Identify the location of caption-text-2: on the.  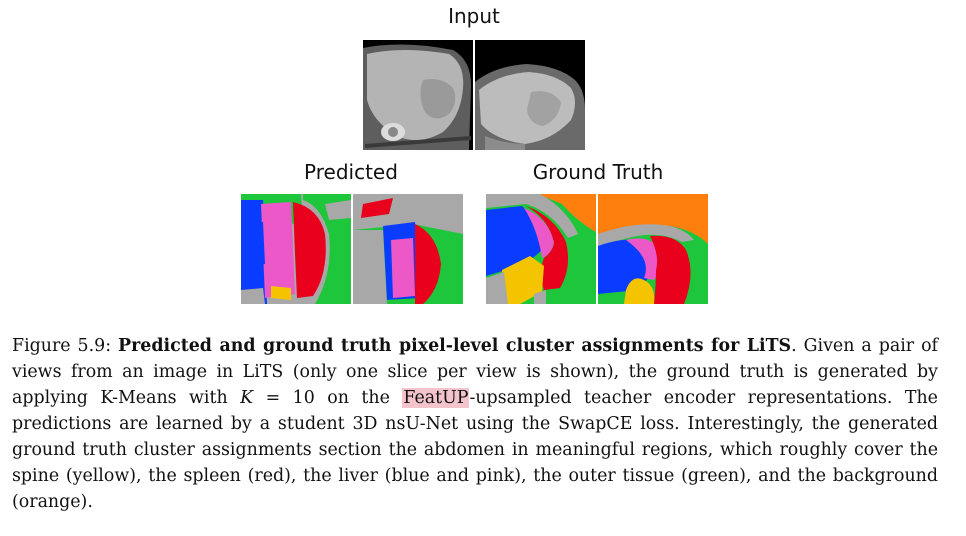
(358, 398).